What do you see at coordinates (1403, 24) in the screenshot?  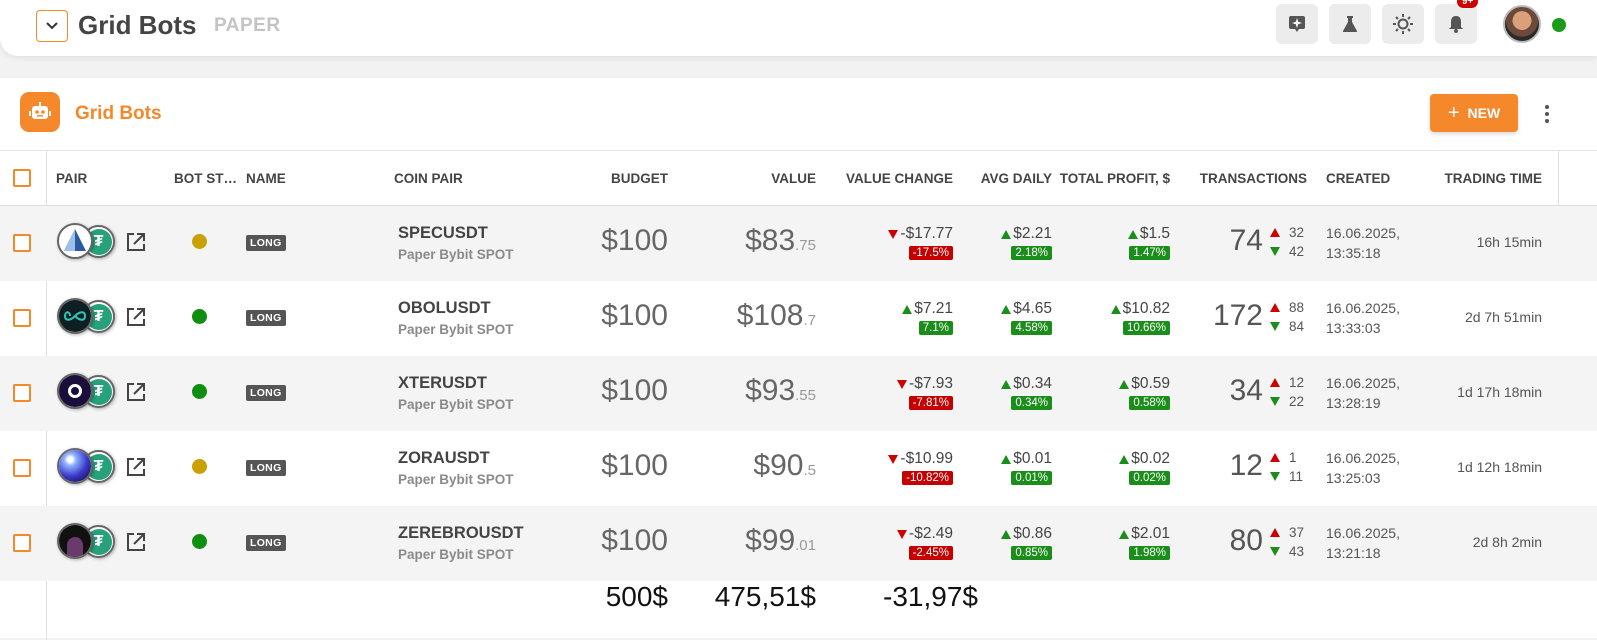 I see `sun-icon` at bounding box center [1403, 24].